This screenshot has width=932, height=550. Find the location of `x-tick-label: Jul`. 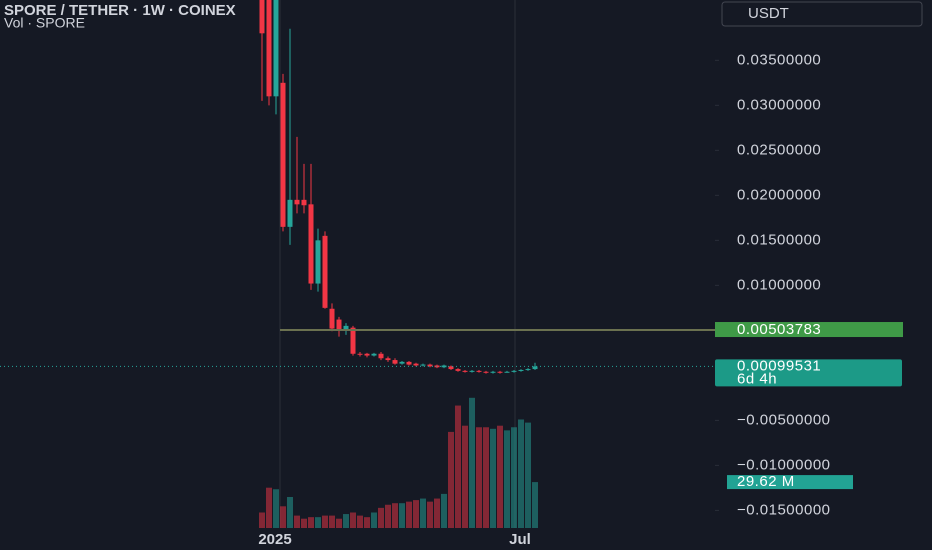

x-tick-label: Jul is located at coordinates (520, 539).